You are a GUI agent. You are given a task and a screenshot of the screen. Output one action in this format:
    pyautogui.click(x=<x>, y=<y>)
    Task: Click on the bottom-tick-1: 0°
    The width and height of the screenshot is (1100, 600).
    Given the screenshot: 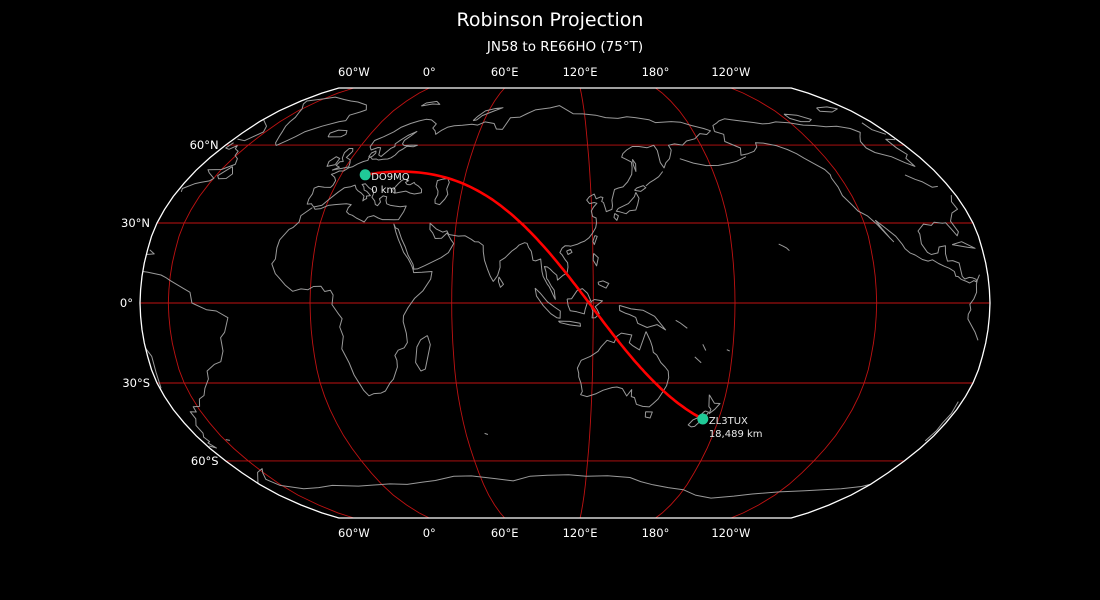 What is the action you would take?
    pyautogui.click(x=429, y=533)
    